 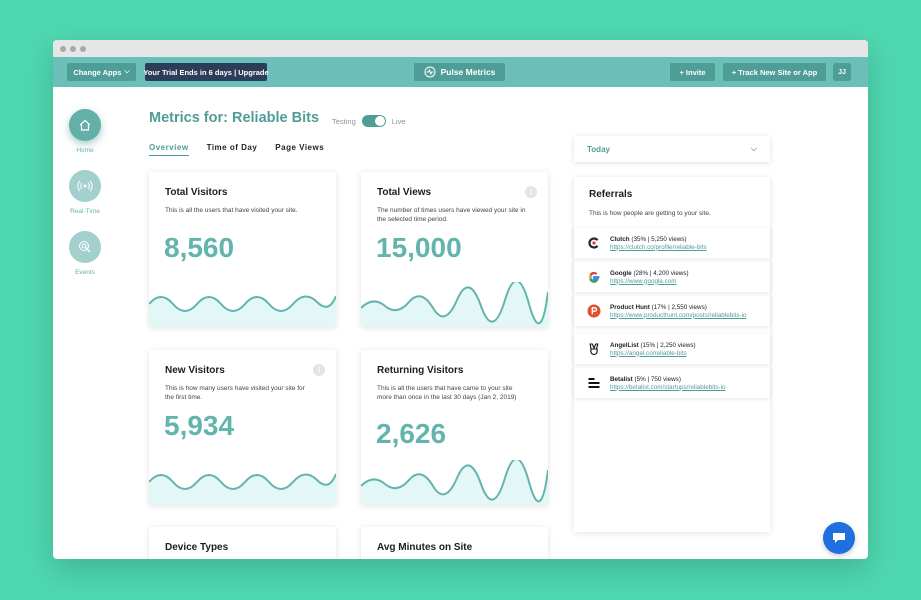 I want to click on toggle-knob, so click(x=379, y=121).